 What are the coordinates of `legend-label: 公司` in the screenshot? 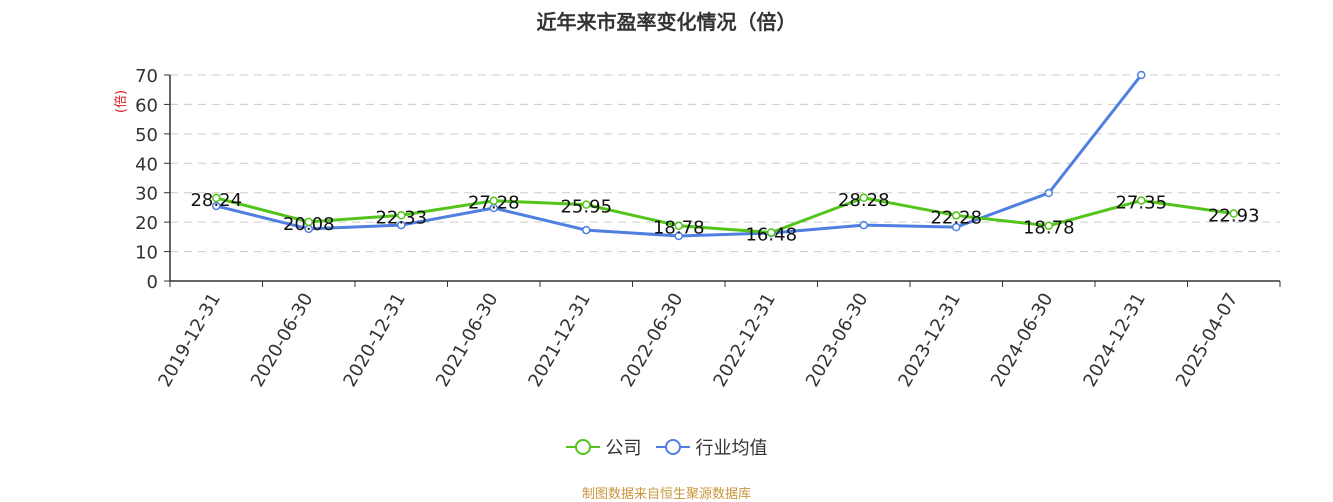 It's located at (623, 448).